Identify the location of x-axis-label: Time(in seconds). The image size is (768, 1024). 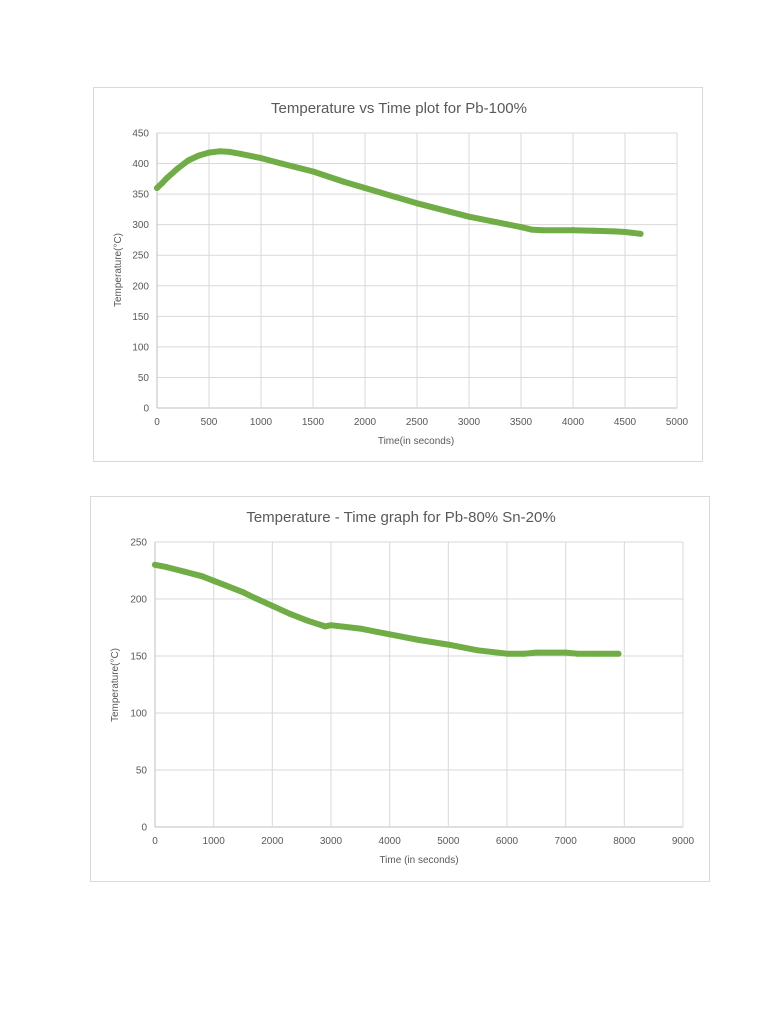
(416, 441).